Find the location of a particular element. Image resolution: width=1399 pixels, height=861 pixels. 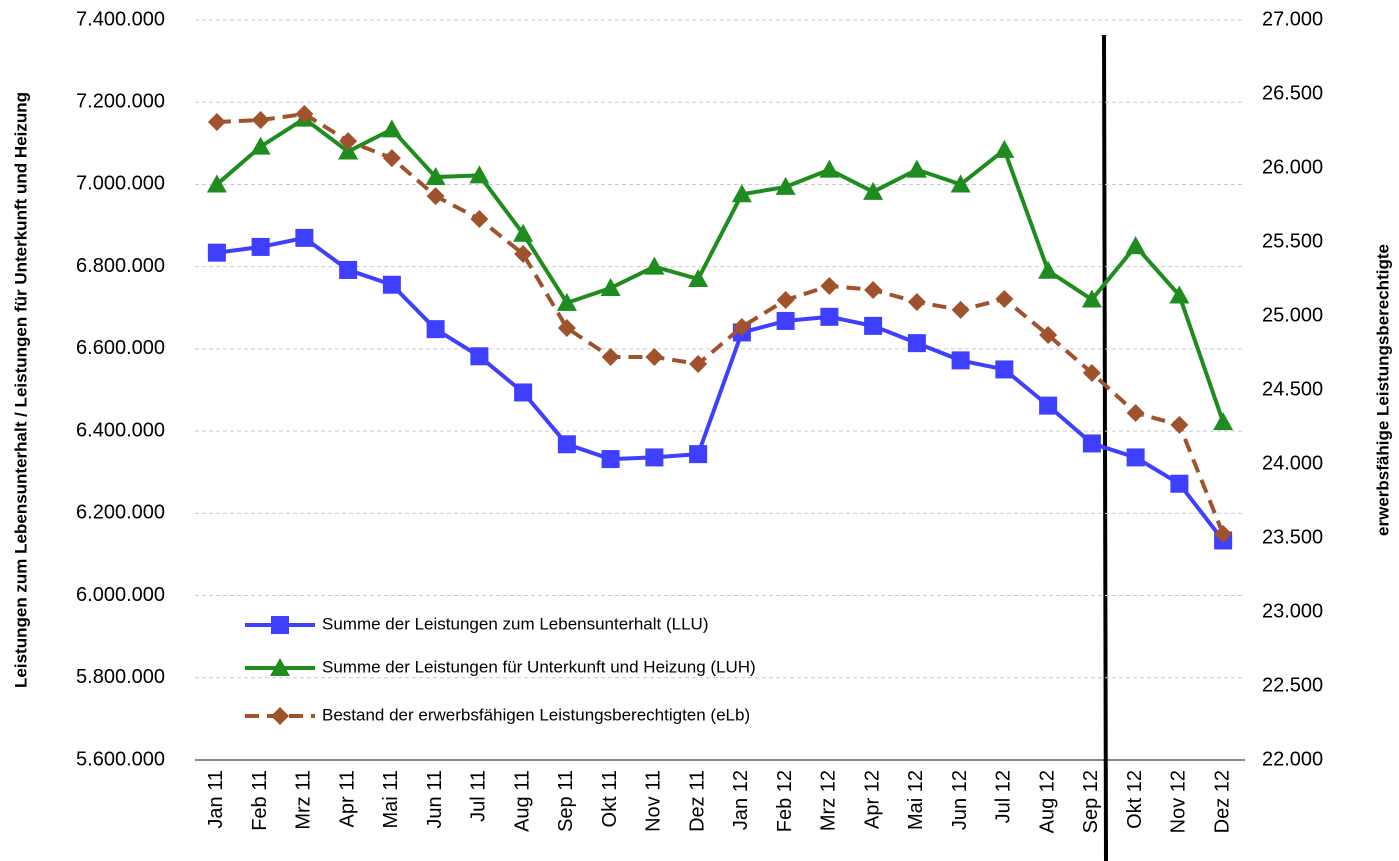

x-tick-label: Okt 12 is located at coordinates (1135, 799).